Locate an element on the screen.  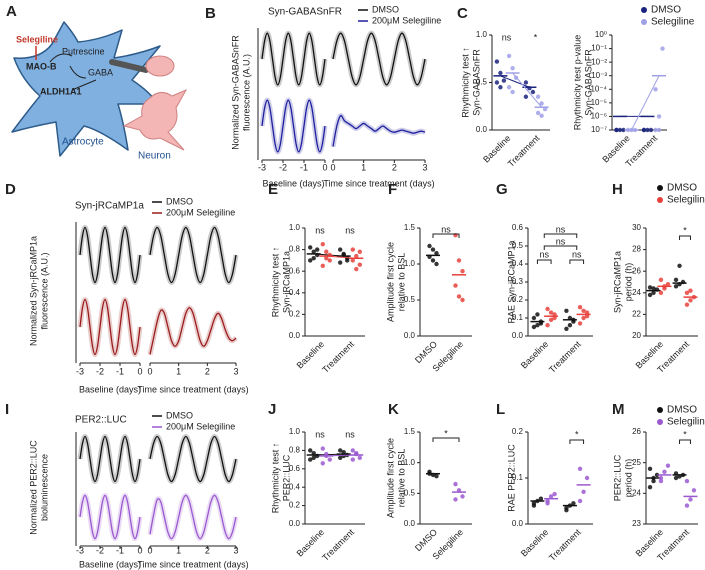
connector is located at coordinates (515, 81).